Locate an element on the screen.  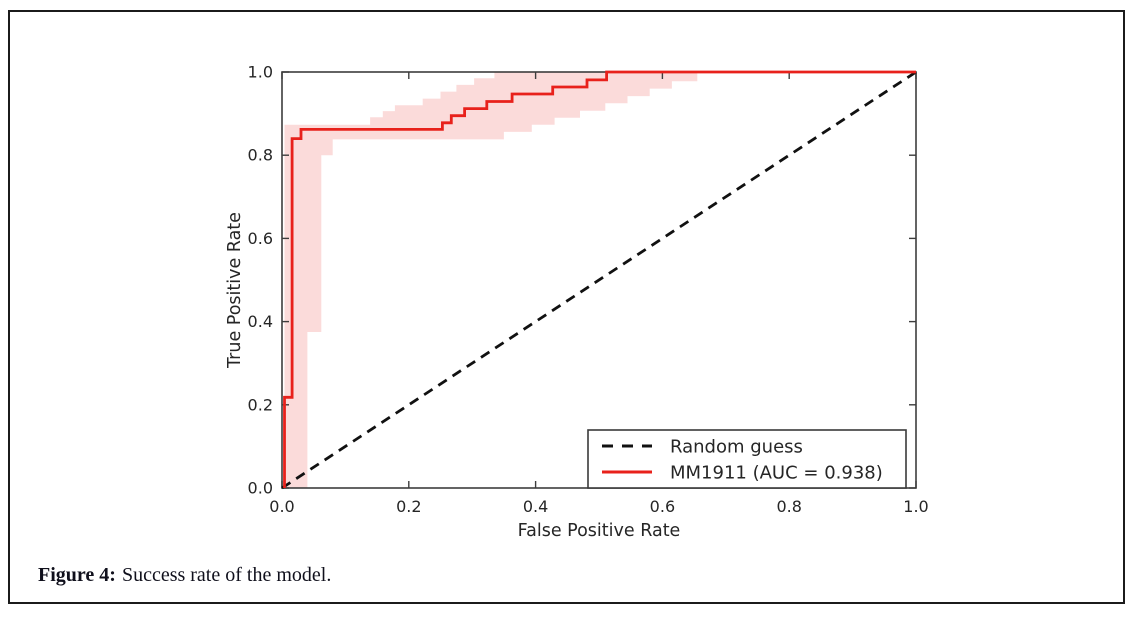
figure-caption: Figure 4: Success rate of the model. is located at coordinates (184, 575).